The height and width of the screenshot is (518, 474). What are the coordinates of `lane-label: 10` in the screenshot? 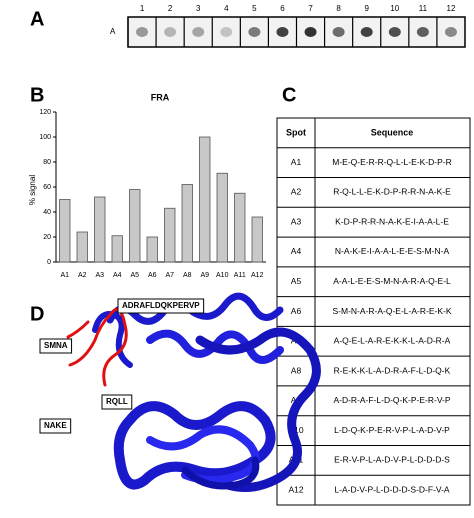 It's located at (394, 8).